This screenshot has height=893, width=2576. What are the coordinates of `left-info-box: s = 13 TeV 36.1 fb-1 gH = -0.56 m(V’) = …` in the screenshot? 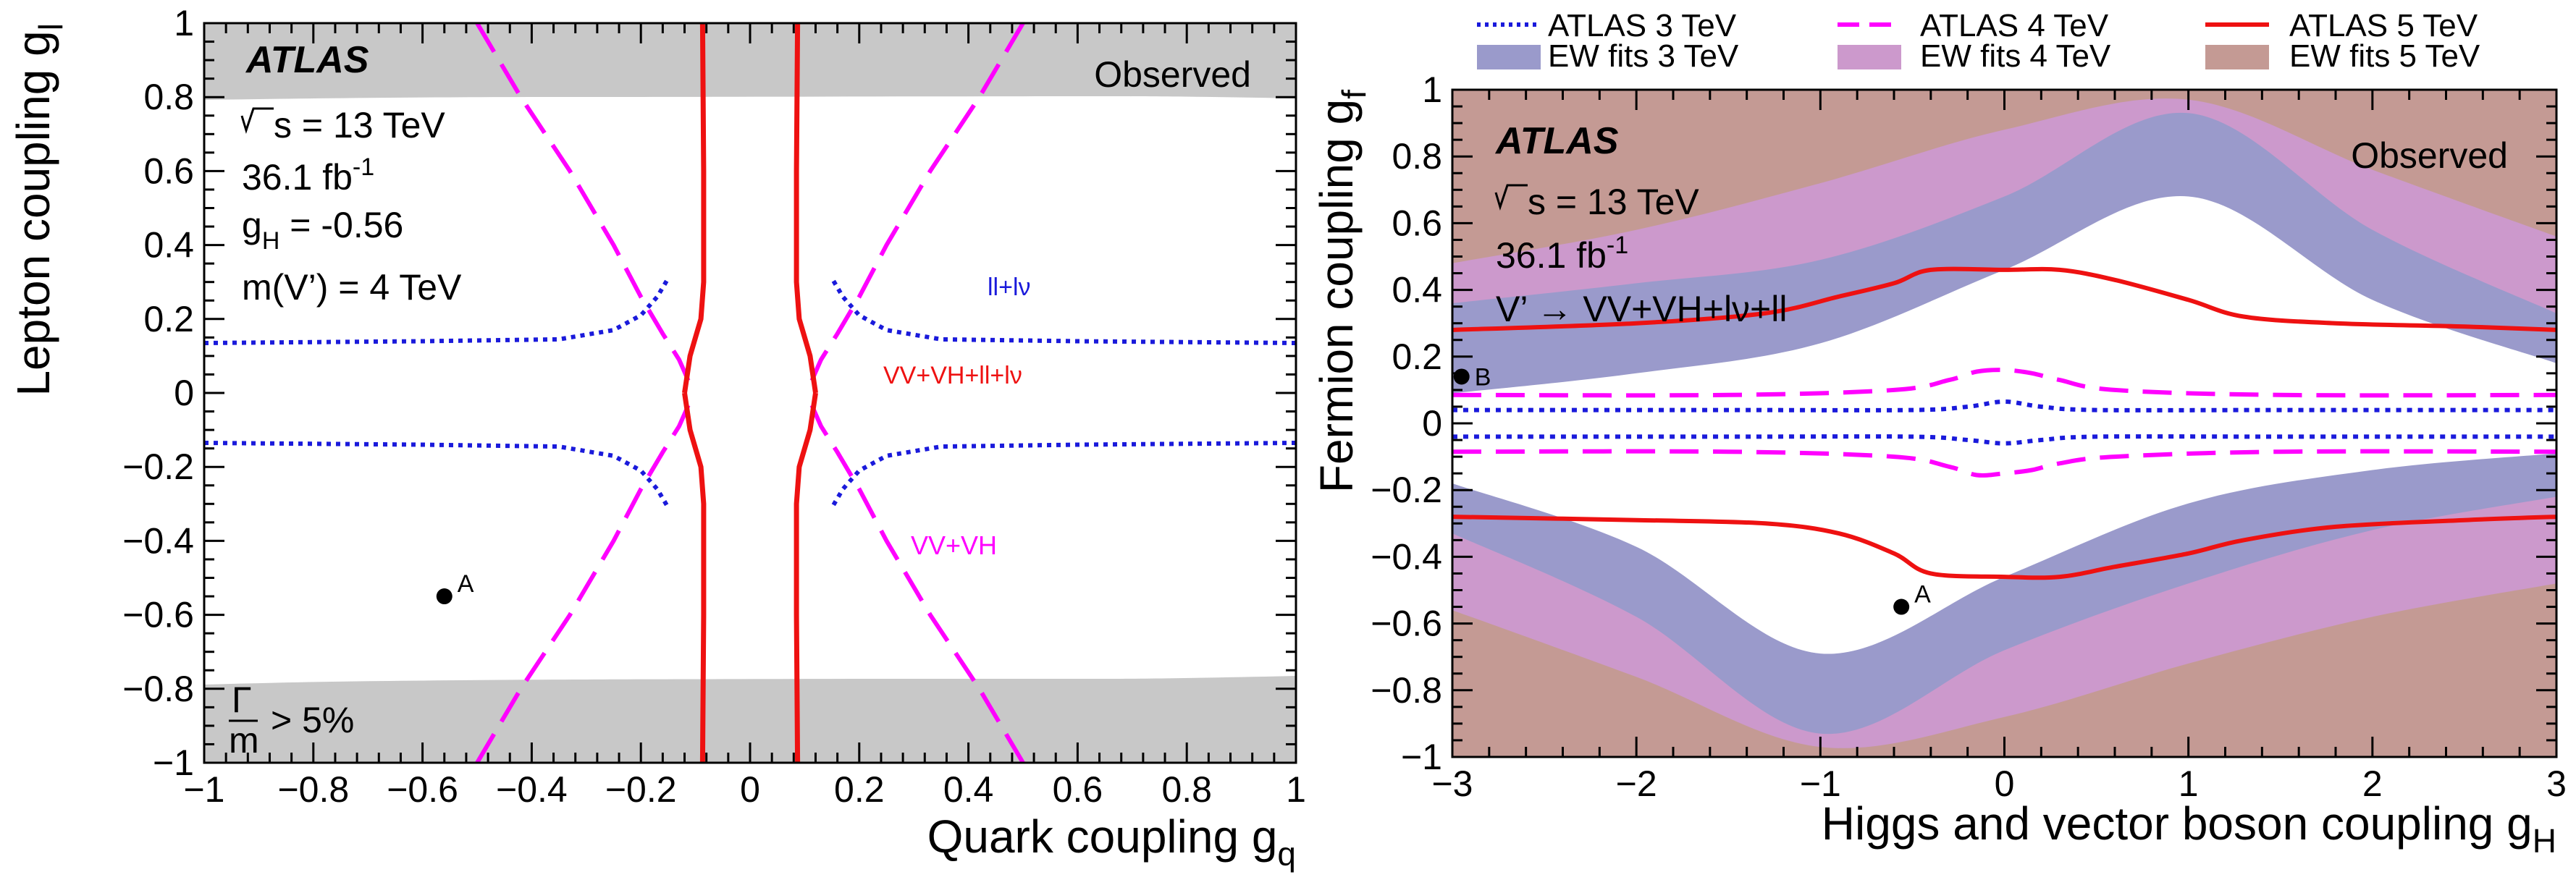 It's located at (351, 206).